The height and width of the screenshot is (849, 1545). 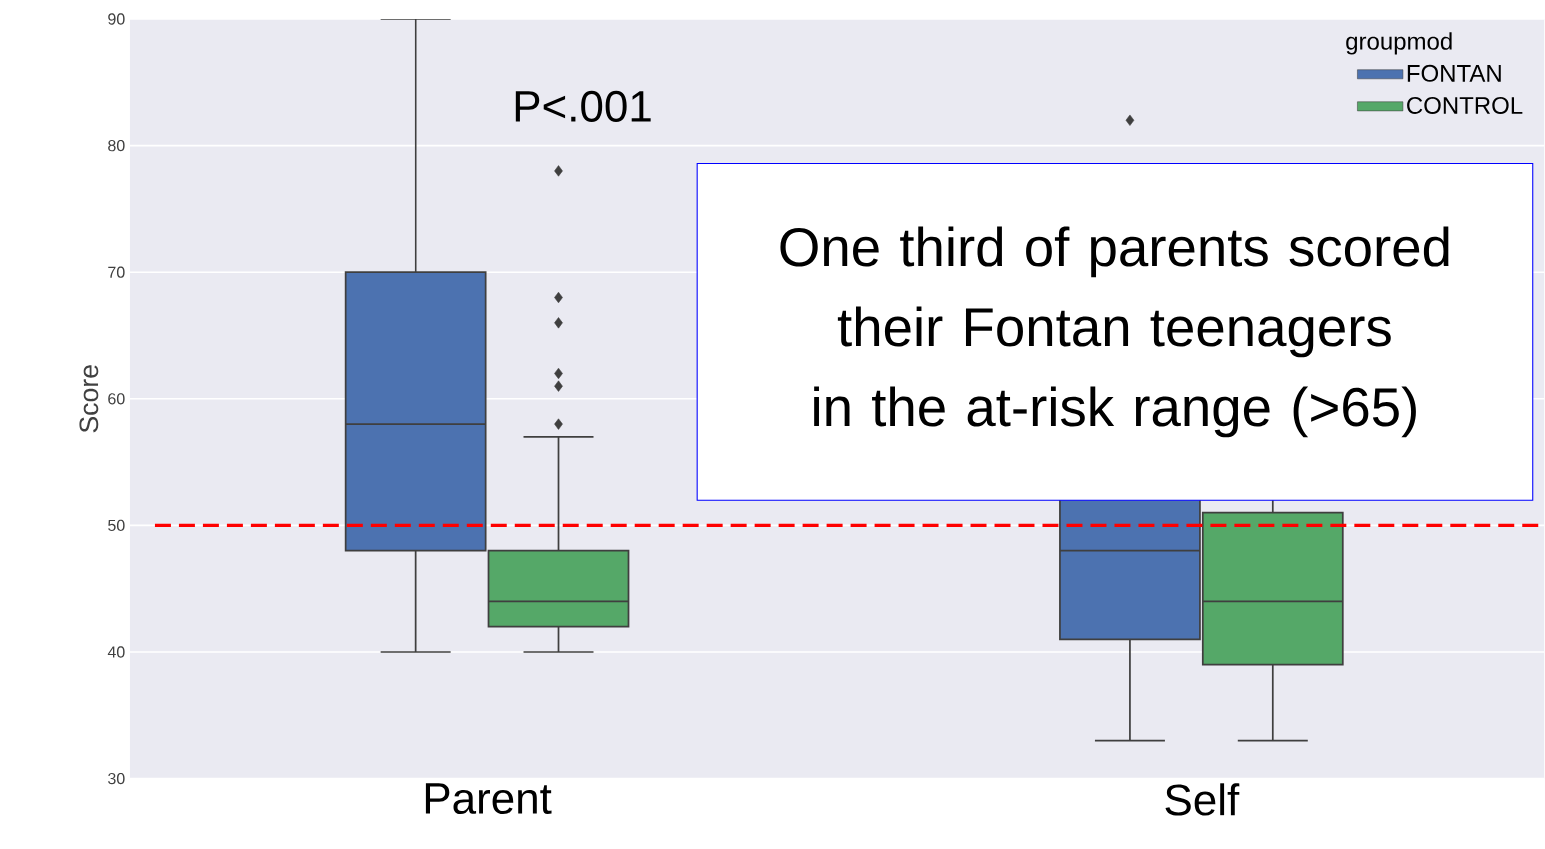 What do you see at coordinates (116, 652) in the screenshot?
I see `y-tick-label: 40` at bounding box center [116, 652].